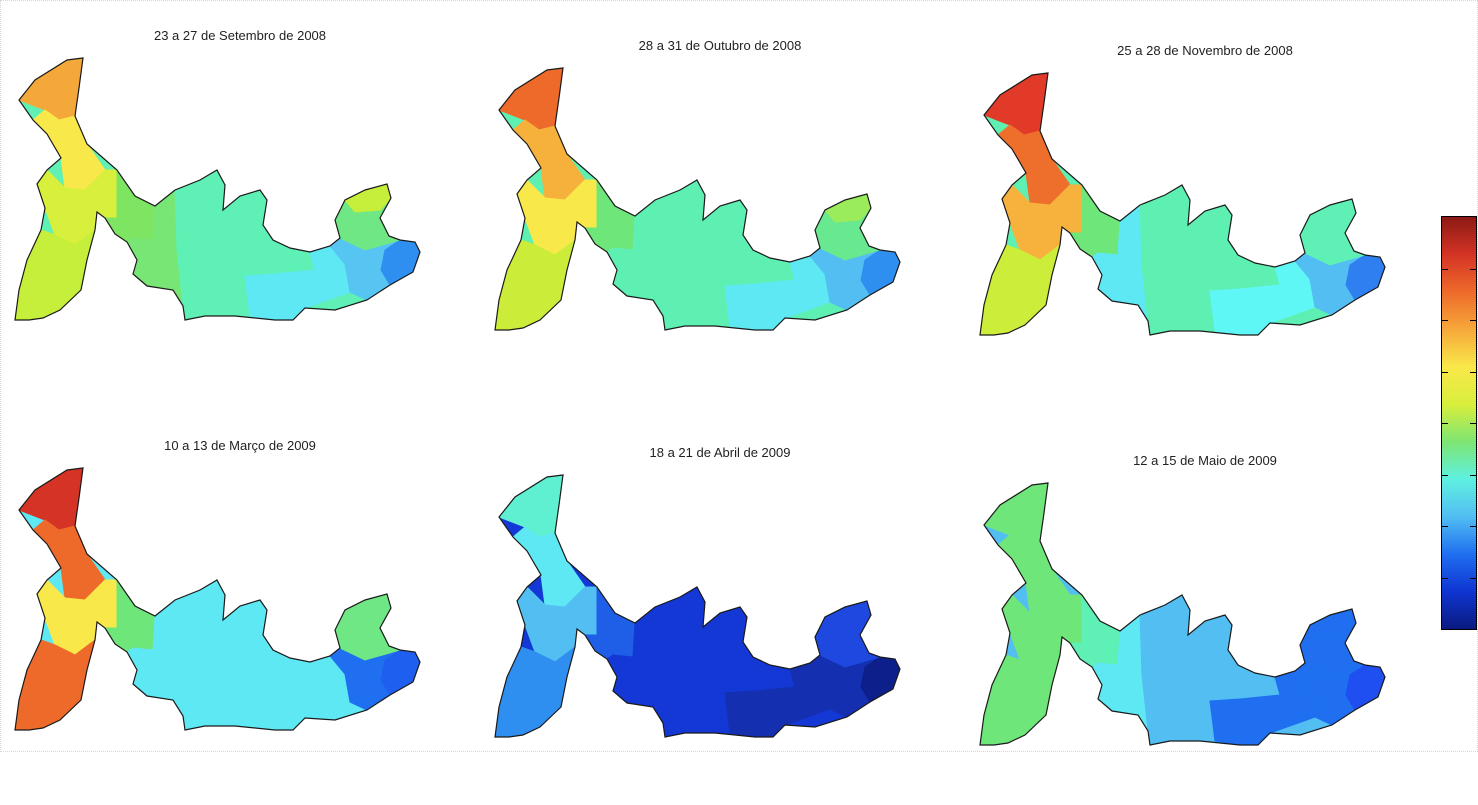 The image size is (1478, 805). What do you see at coordinates (1205, 50) in the screenshot?
I see `panel-title: 25 a 28 de Novembro de 2008` at bounding box center [1205, 50].